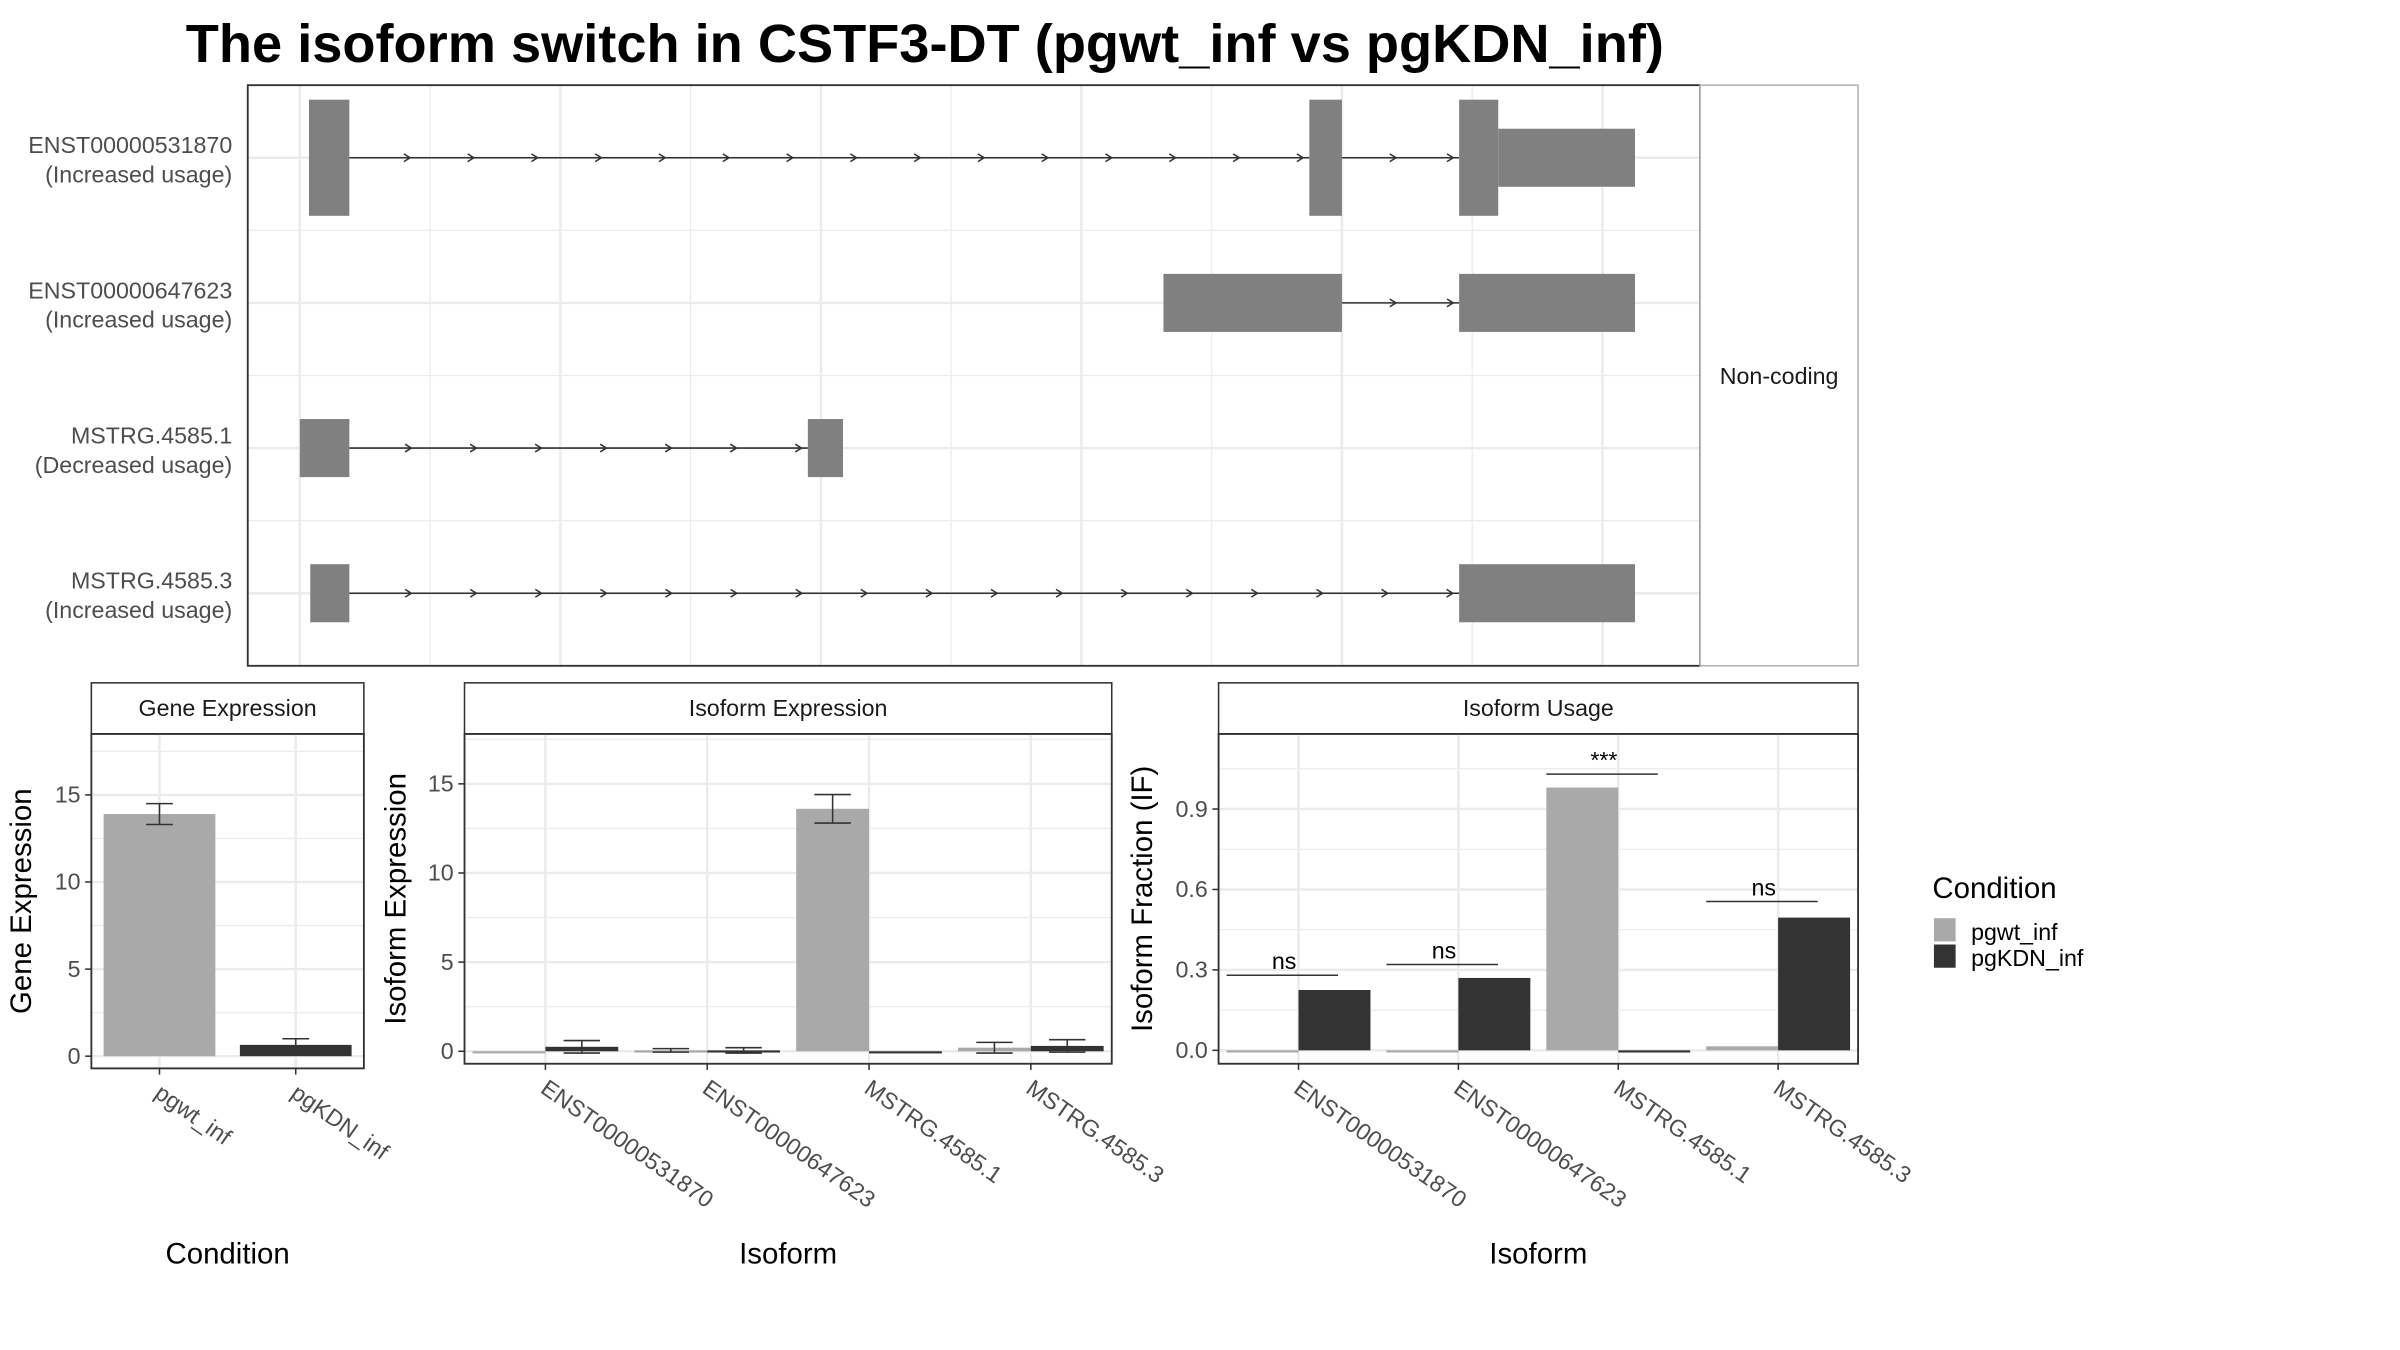  Describe the element at coordinates (228, 708) in the screenshot. I see `facet-strip-label: Gene Expression` at that location.